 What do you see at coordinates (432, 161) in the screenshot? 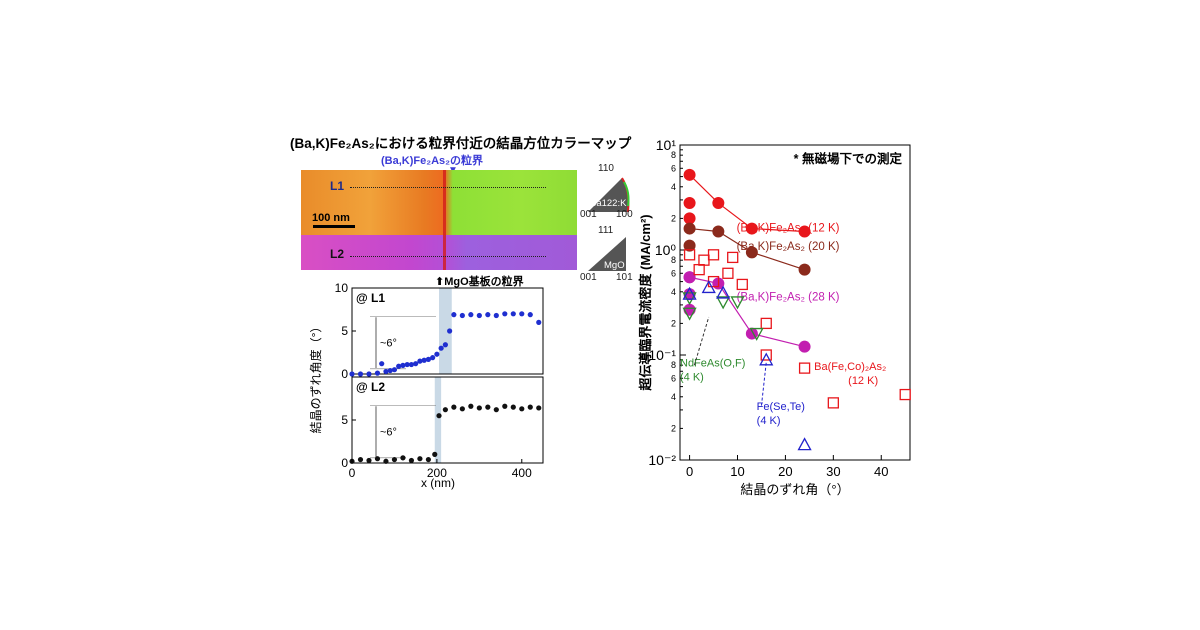
I see `grain-boundary-label: (Ba,K)Fe₂As₂の粒界` at bounding box center [432, 161].